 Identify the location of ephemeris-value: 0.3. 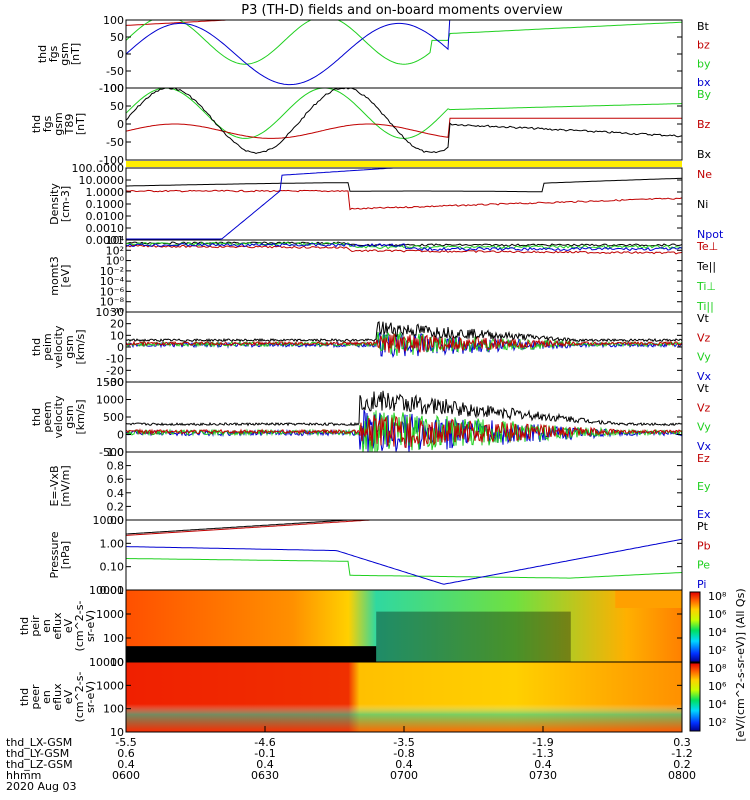
(682, 742).